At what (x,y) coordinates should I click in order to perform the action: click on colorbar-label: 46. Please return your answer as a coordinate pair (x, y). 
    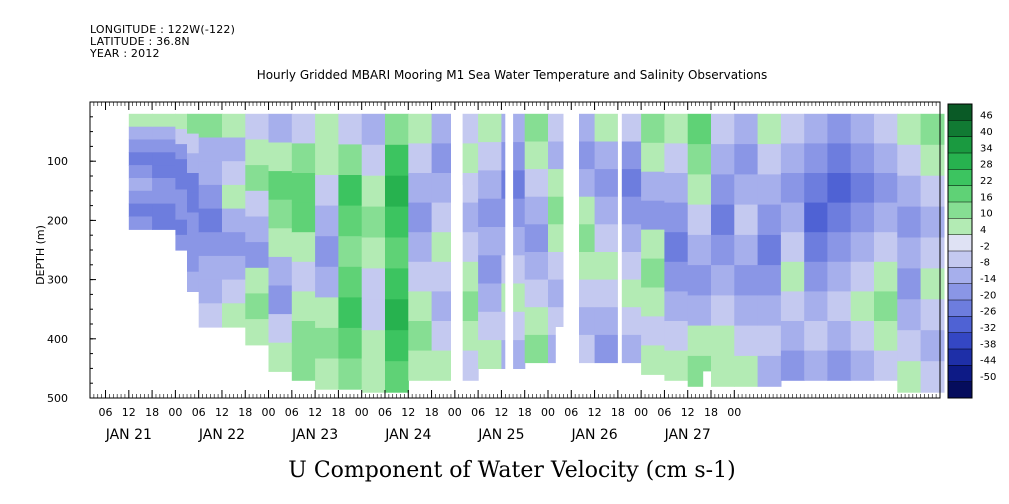
    Looking at the image, I should click on (986, 116).